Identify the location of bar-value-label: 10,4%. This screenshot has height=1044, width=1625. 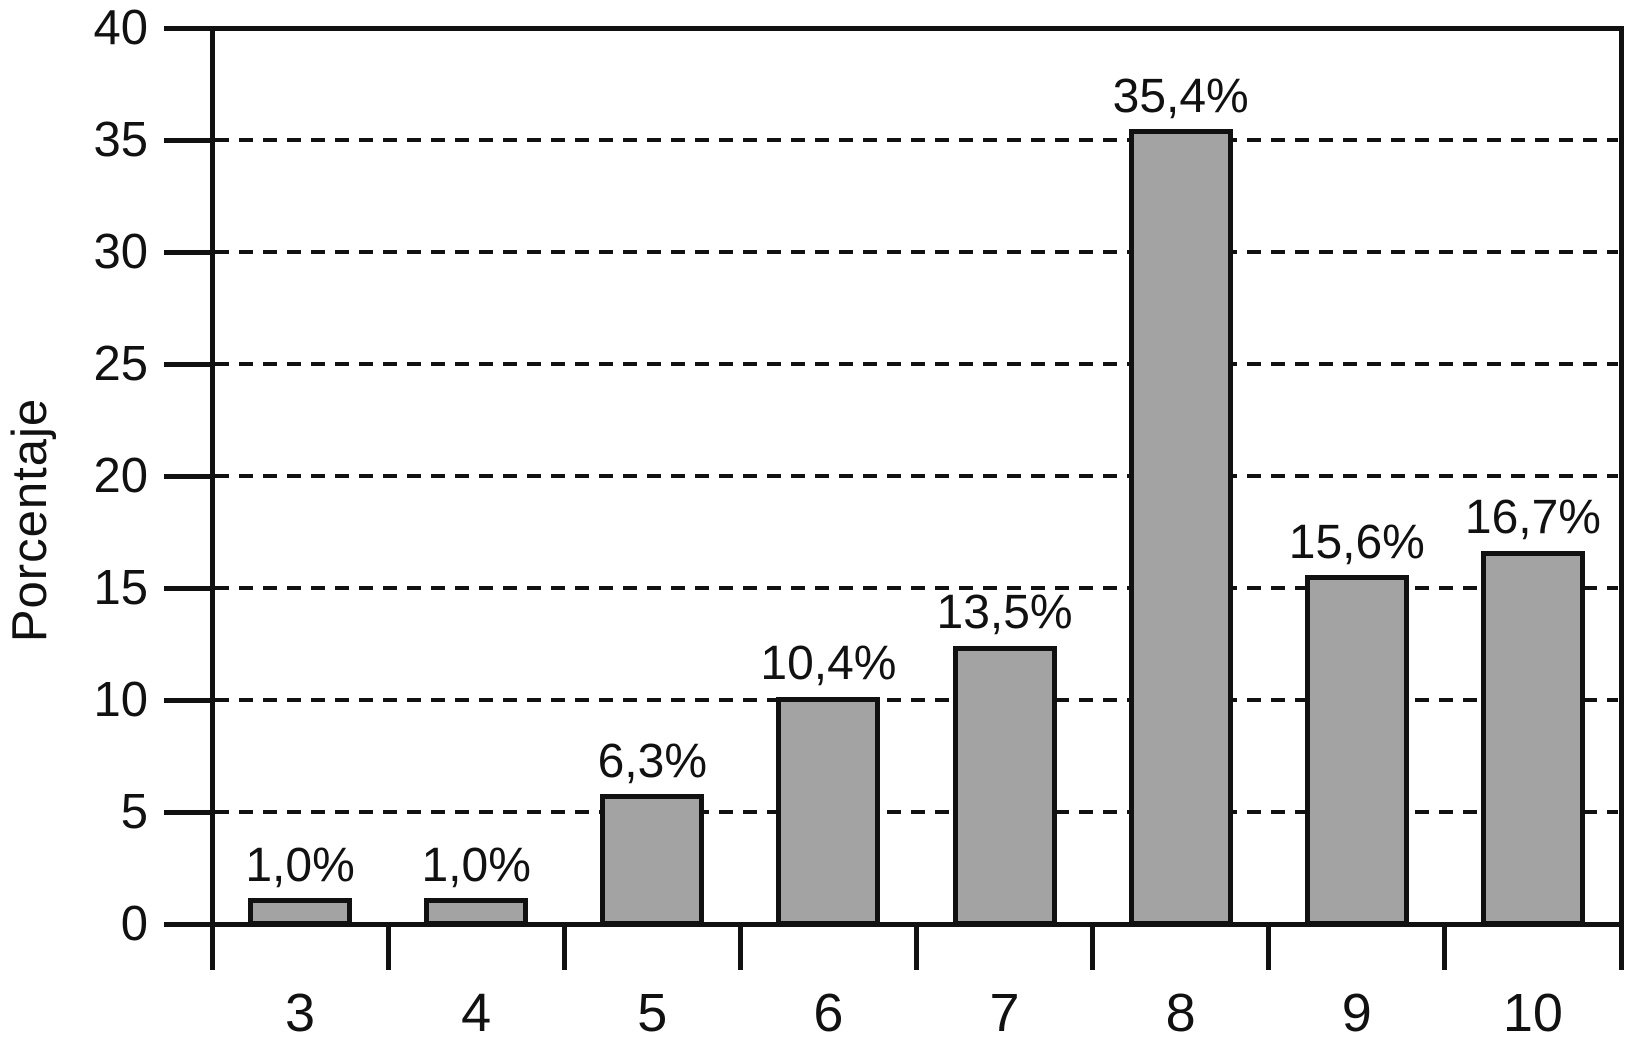
(828, 664).